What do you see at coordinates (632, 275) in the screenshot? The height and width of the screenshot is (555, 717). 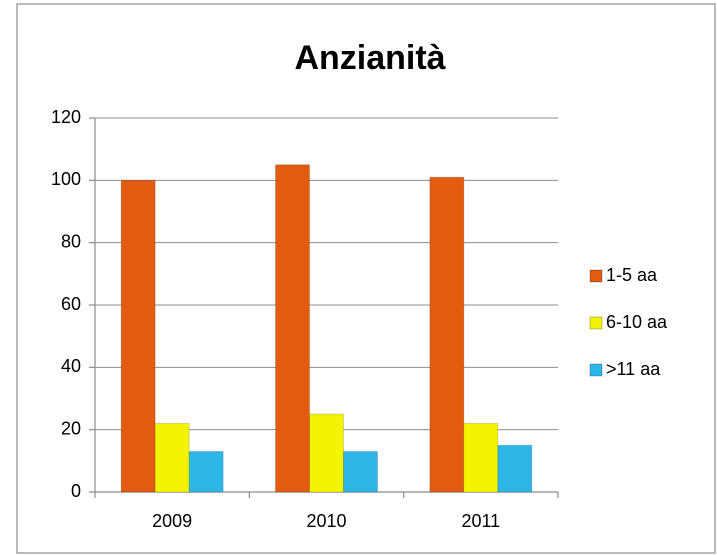 I see `legend-label: 1-5 aa` at bounding box center [632, 275].